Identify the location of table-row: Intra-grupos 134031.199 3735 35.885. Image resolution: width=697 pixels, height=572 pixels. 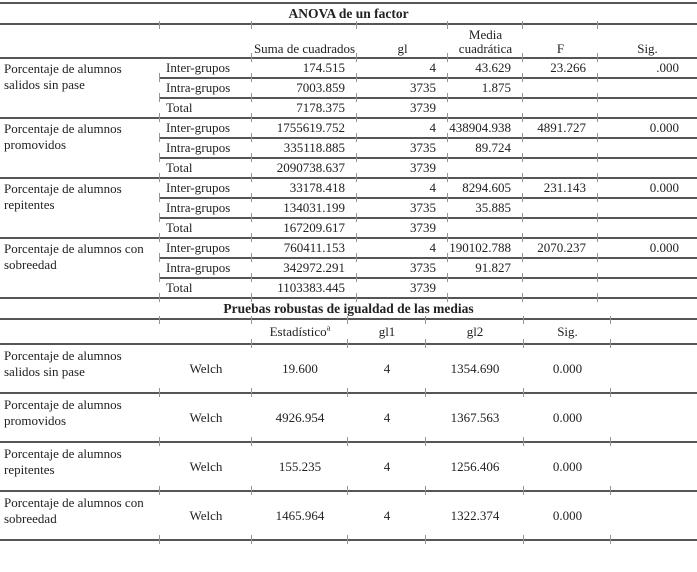
(348, 209).